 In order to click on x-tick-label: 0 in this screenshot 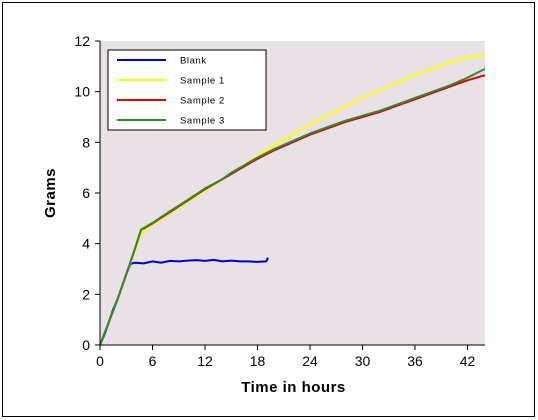, I will do `click(100, 361)`.